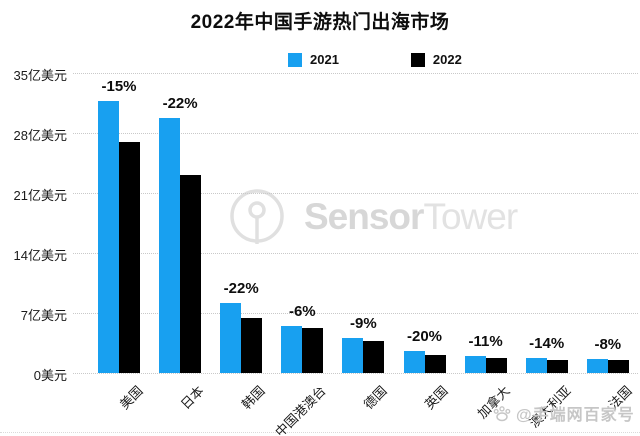 Image resolution: width=640 pixels, height=436 pixels. I want to click on credit-watermark: @手端网百家号, so click(563, 413).